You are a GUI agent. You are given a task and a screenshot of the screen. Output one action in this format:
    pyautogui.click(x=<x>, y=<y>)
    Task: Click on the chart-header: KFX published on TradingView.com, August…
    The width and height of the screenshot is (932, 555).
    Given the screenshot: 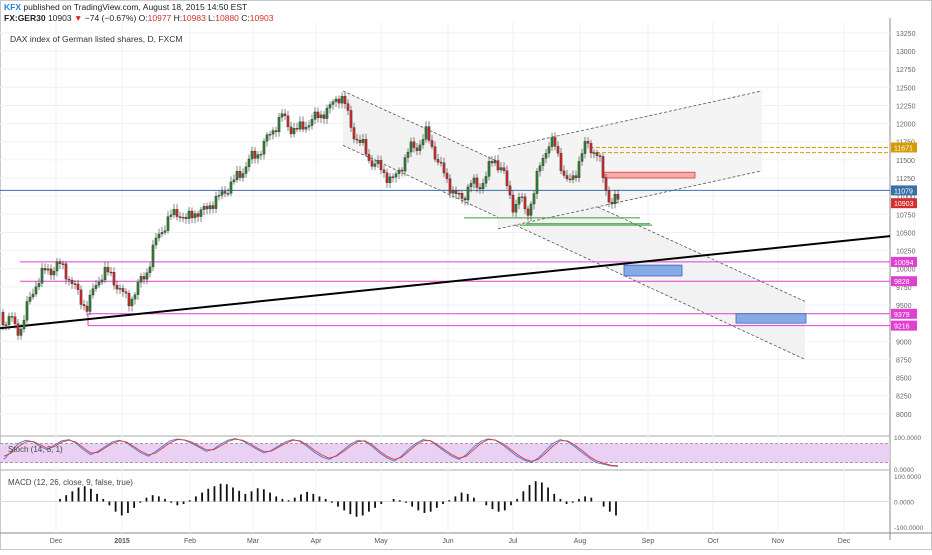 What is the action you would take?
    pyautogui.click(x=138, y=13)
    